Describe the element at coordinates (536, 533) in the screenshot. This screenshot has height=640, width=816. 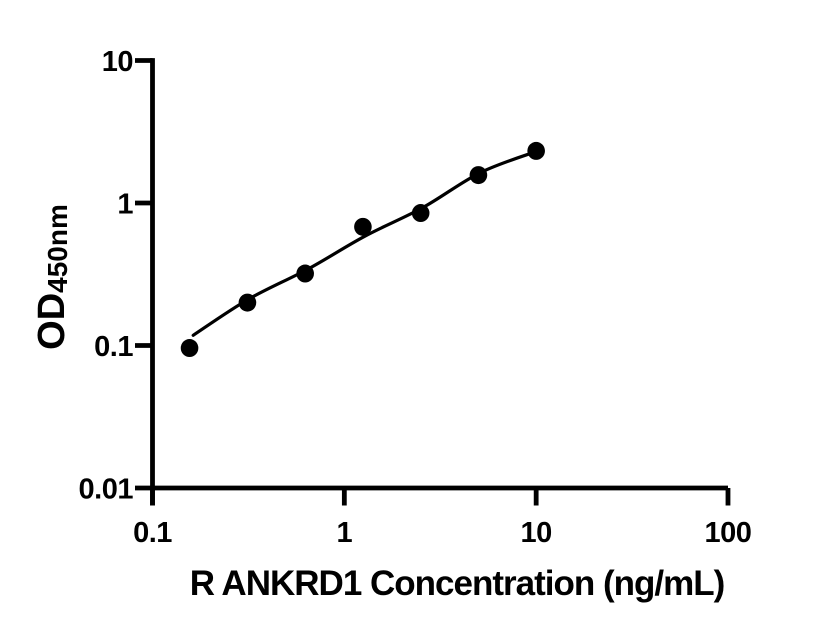
I see `x-tick-label: 10` at that location.